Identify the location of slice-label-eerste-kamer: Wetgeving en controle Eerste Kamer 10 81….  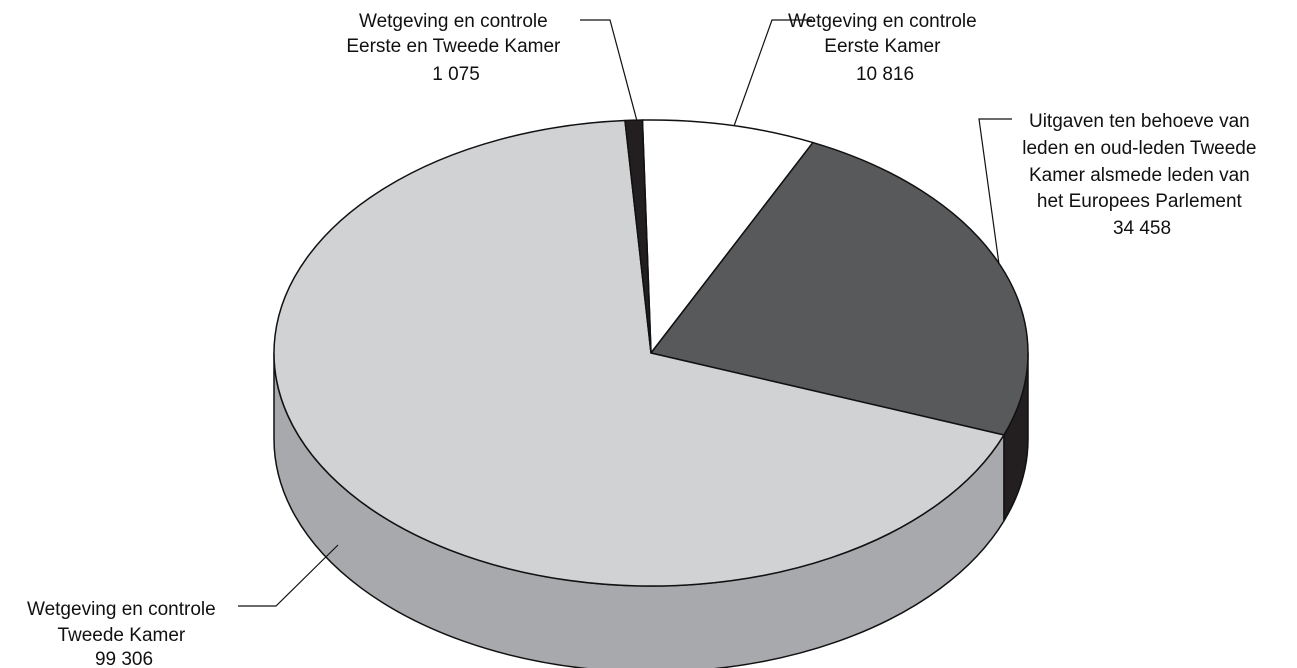
(885, 48).